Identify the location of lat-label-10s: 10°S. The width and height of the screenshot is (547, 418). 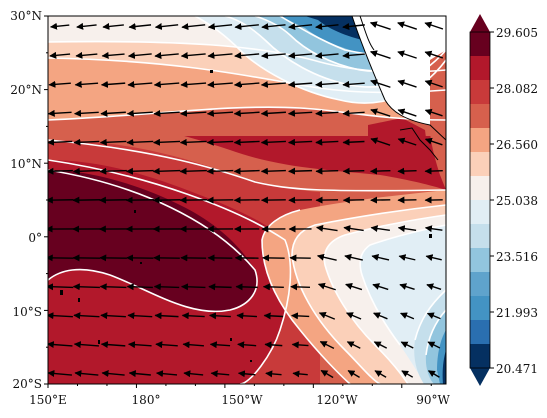
(28, 312).